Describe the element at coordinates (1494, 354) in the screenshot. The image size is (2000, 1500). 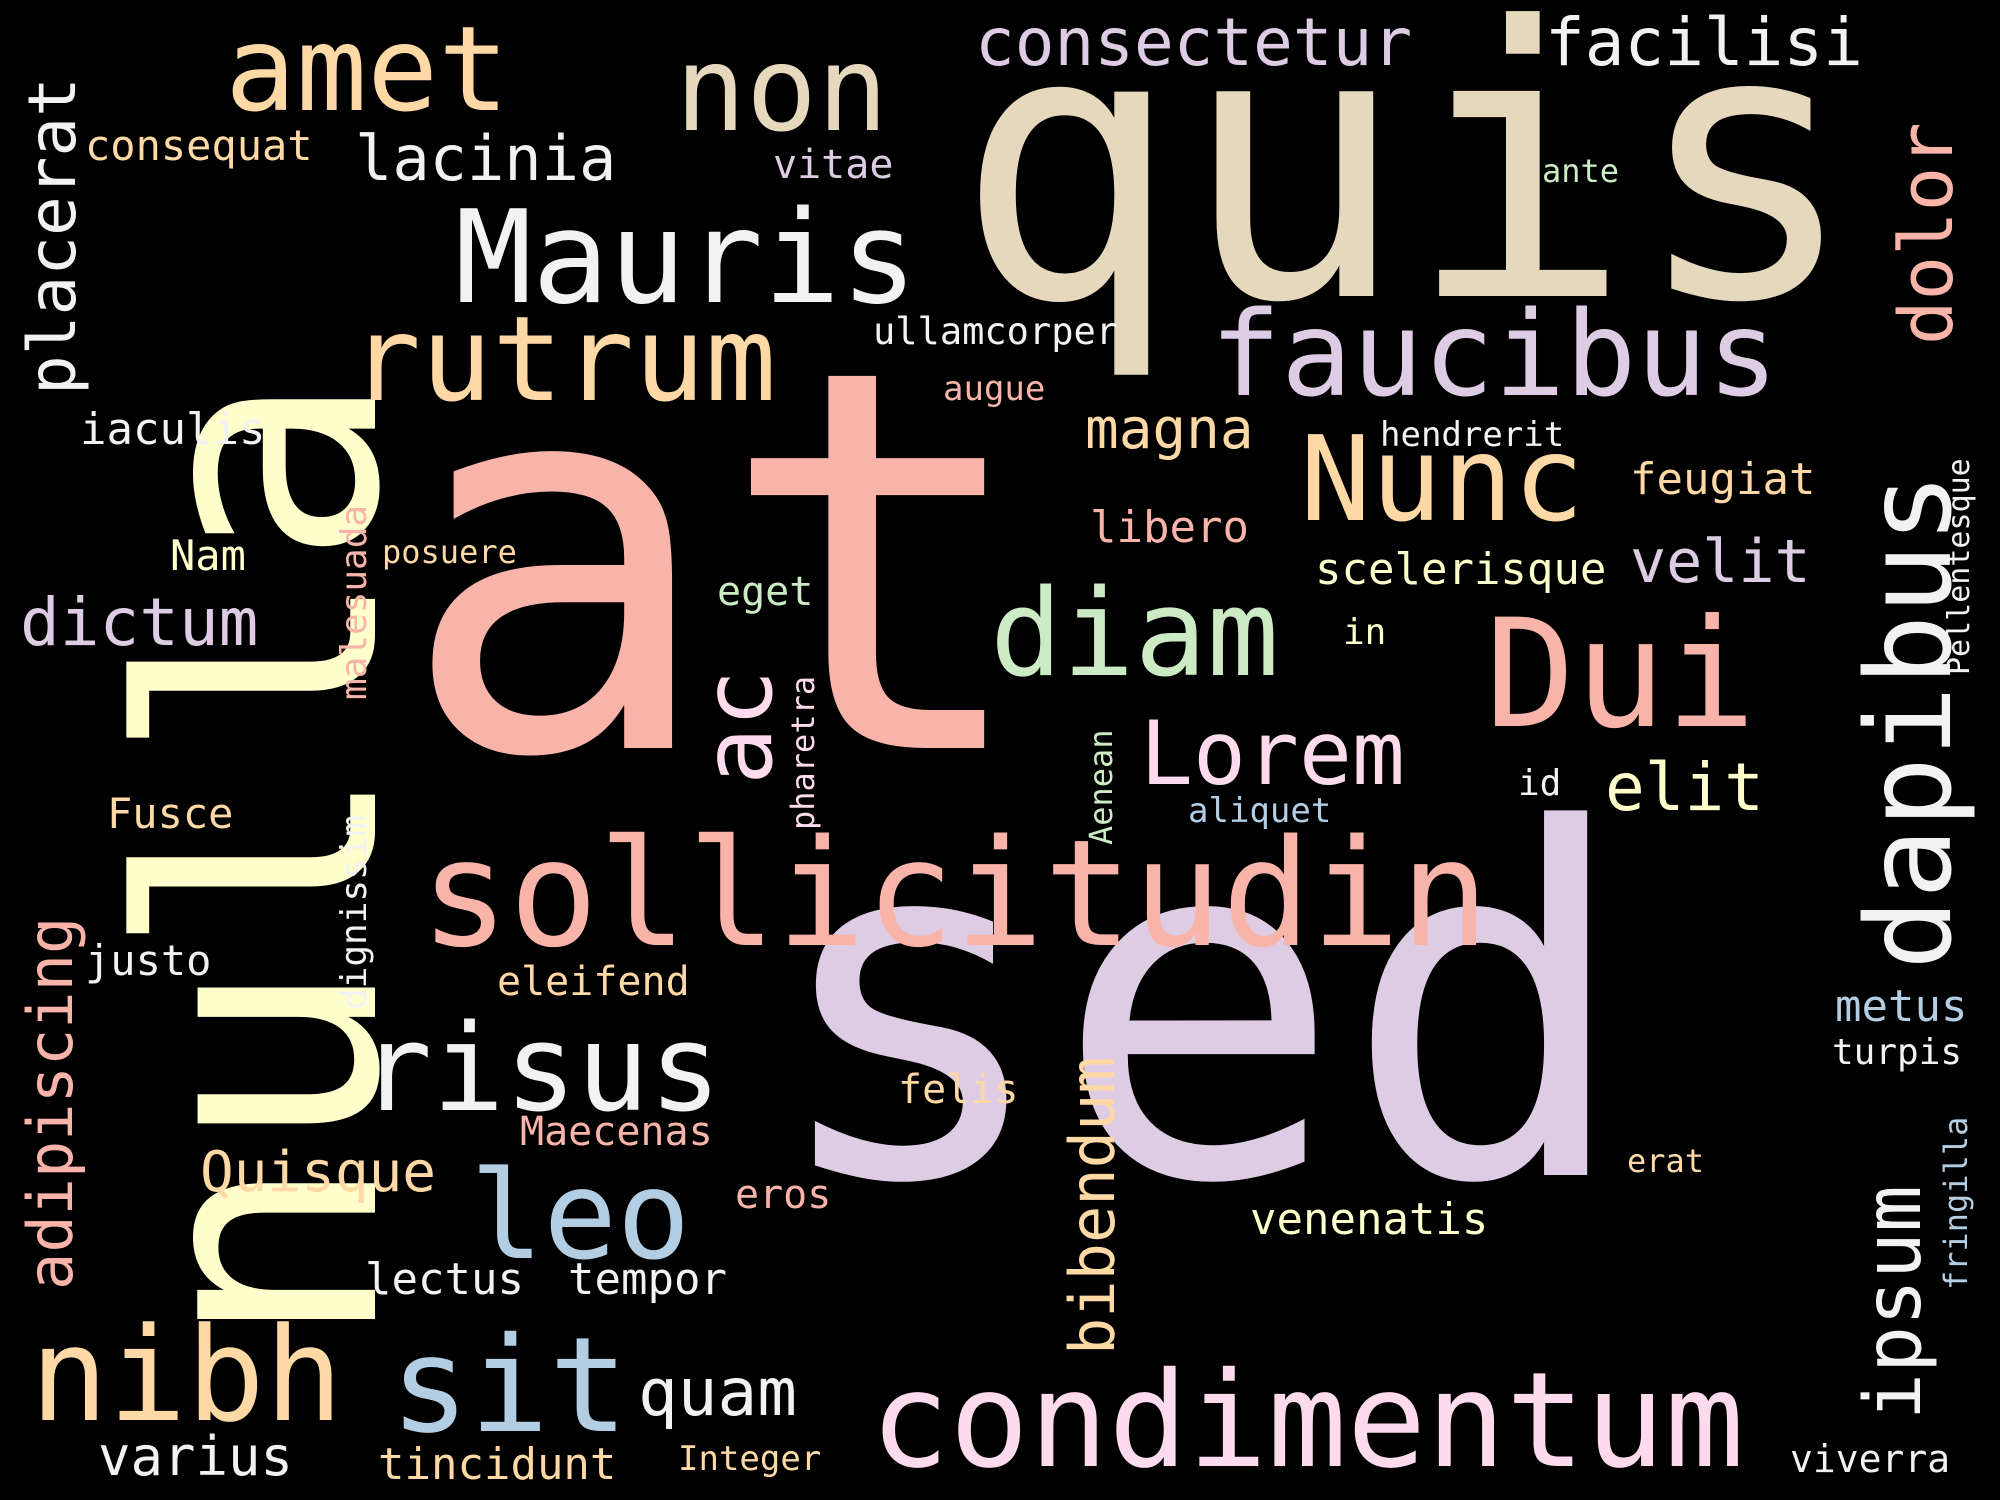
I see `word-faucibus: faucibus` at that location.